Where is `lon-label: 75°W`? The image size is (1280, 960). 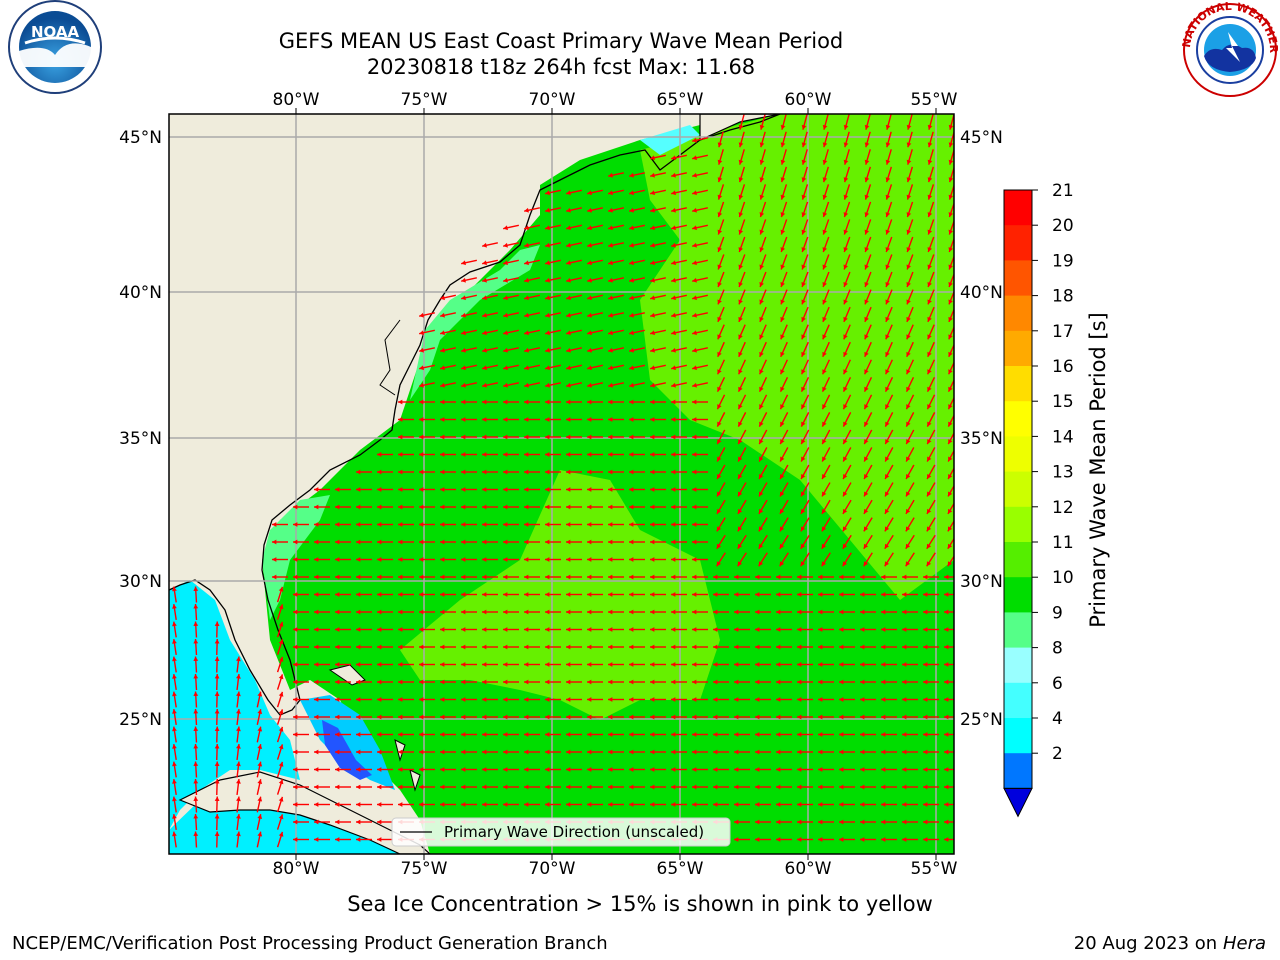
lon-label: 75°W is located at coordinates (424, 869).